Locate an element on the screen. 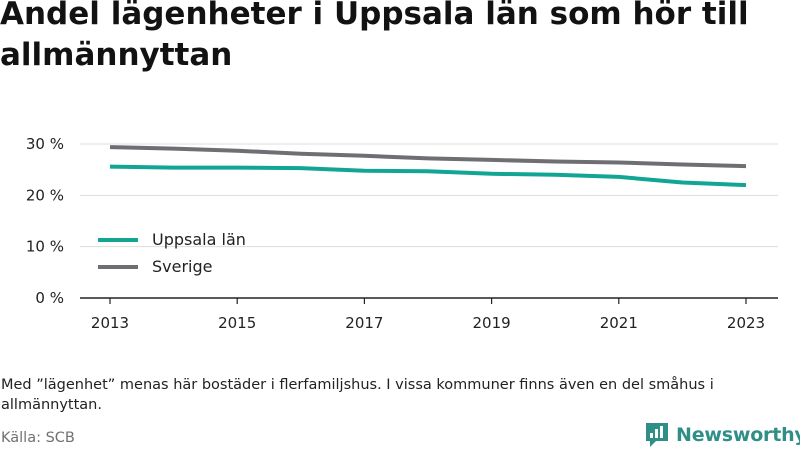 Image resolution: width=800 pixels, height=450 pixels. newsworthy-logo: Newsworthy is located at coordinates (722, 435).